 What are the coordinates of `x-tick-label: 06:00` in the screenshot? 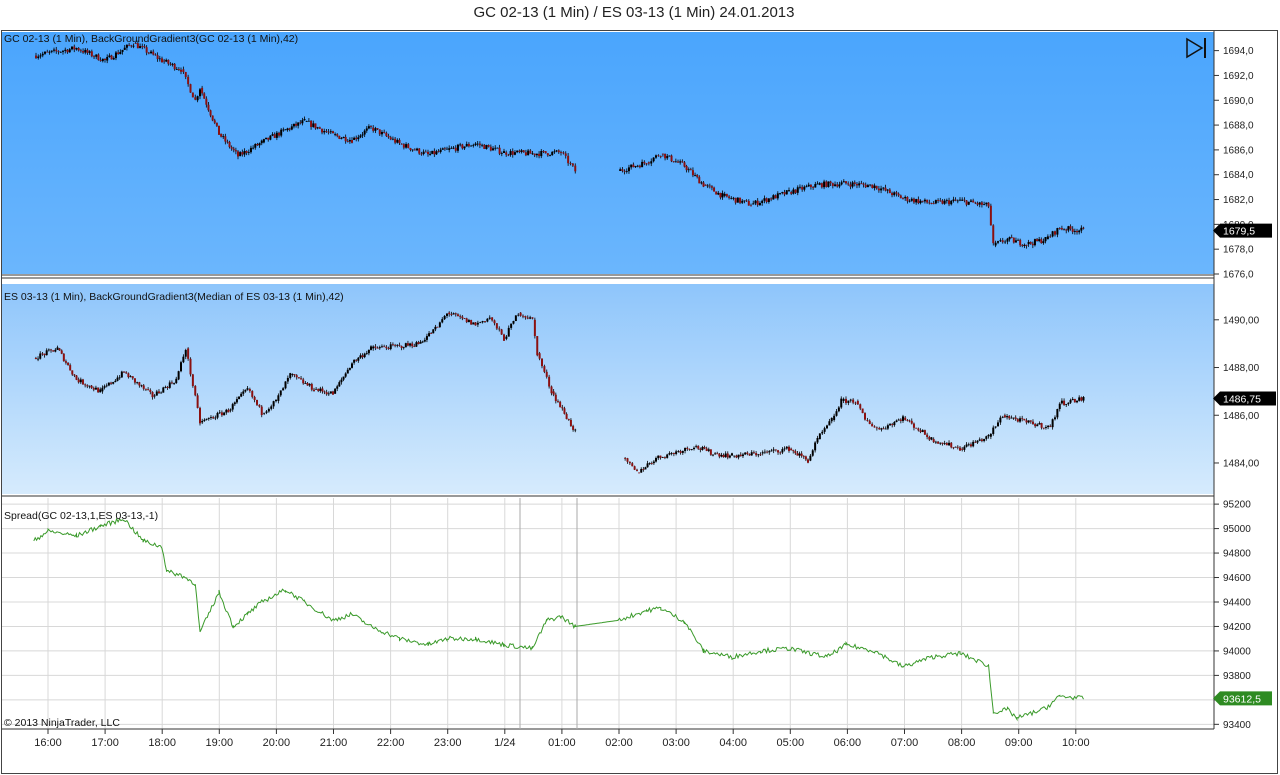 It's located at (848, 743).